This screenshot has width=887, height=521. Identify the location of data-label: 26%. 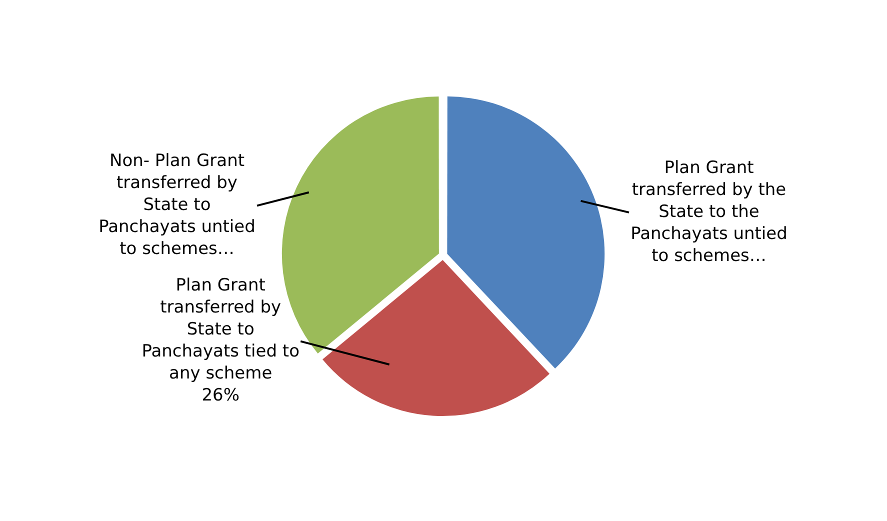
(221, 396).